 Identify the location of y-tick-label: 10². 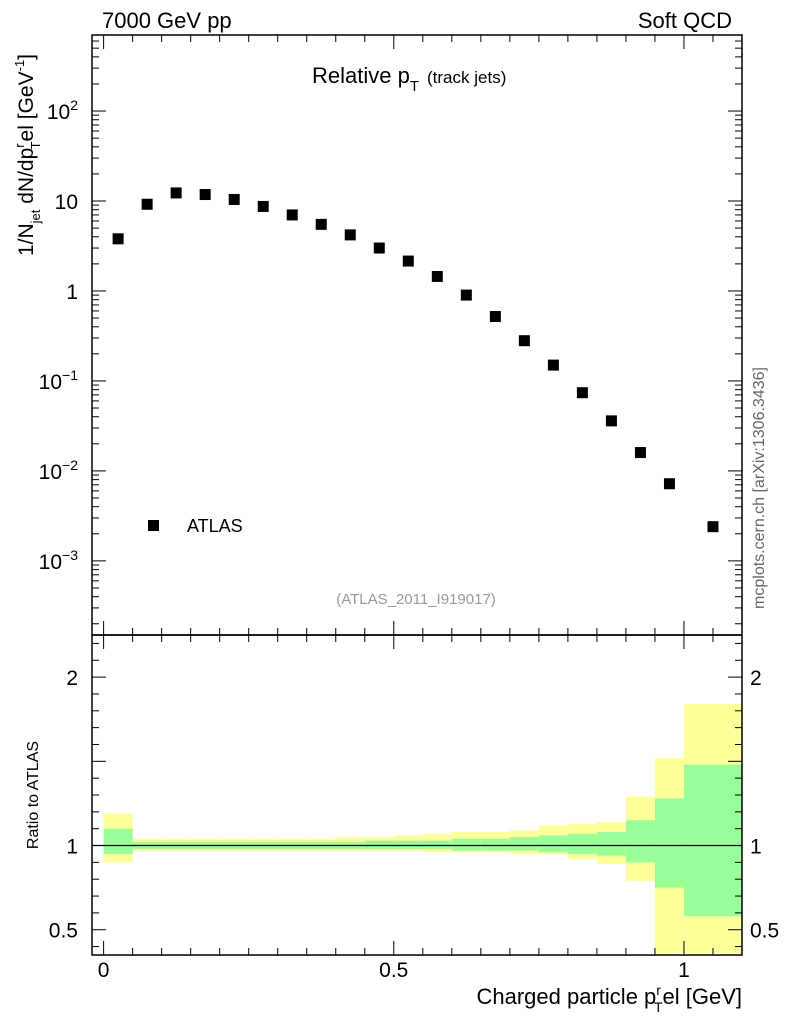
(62, 110).